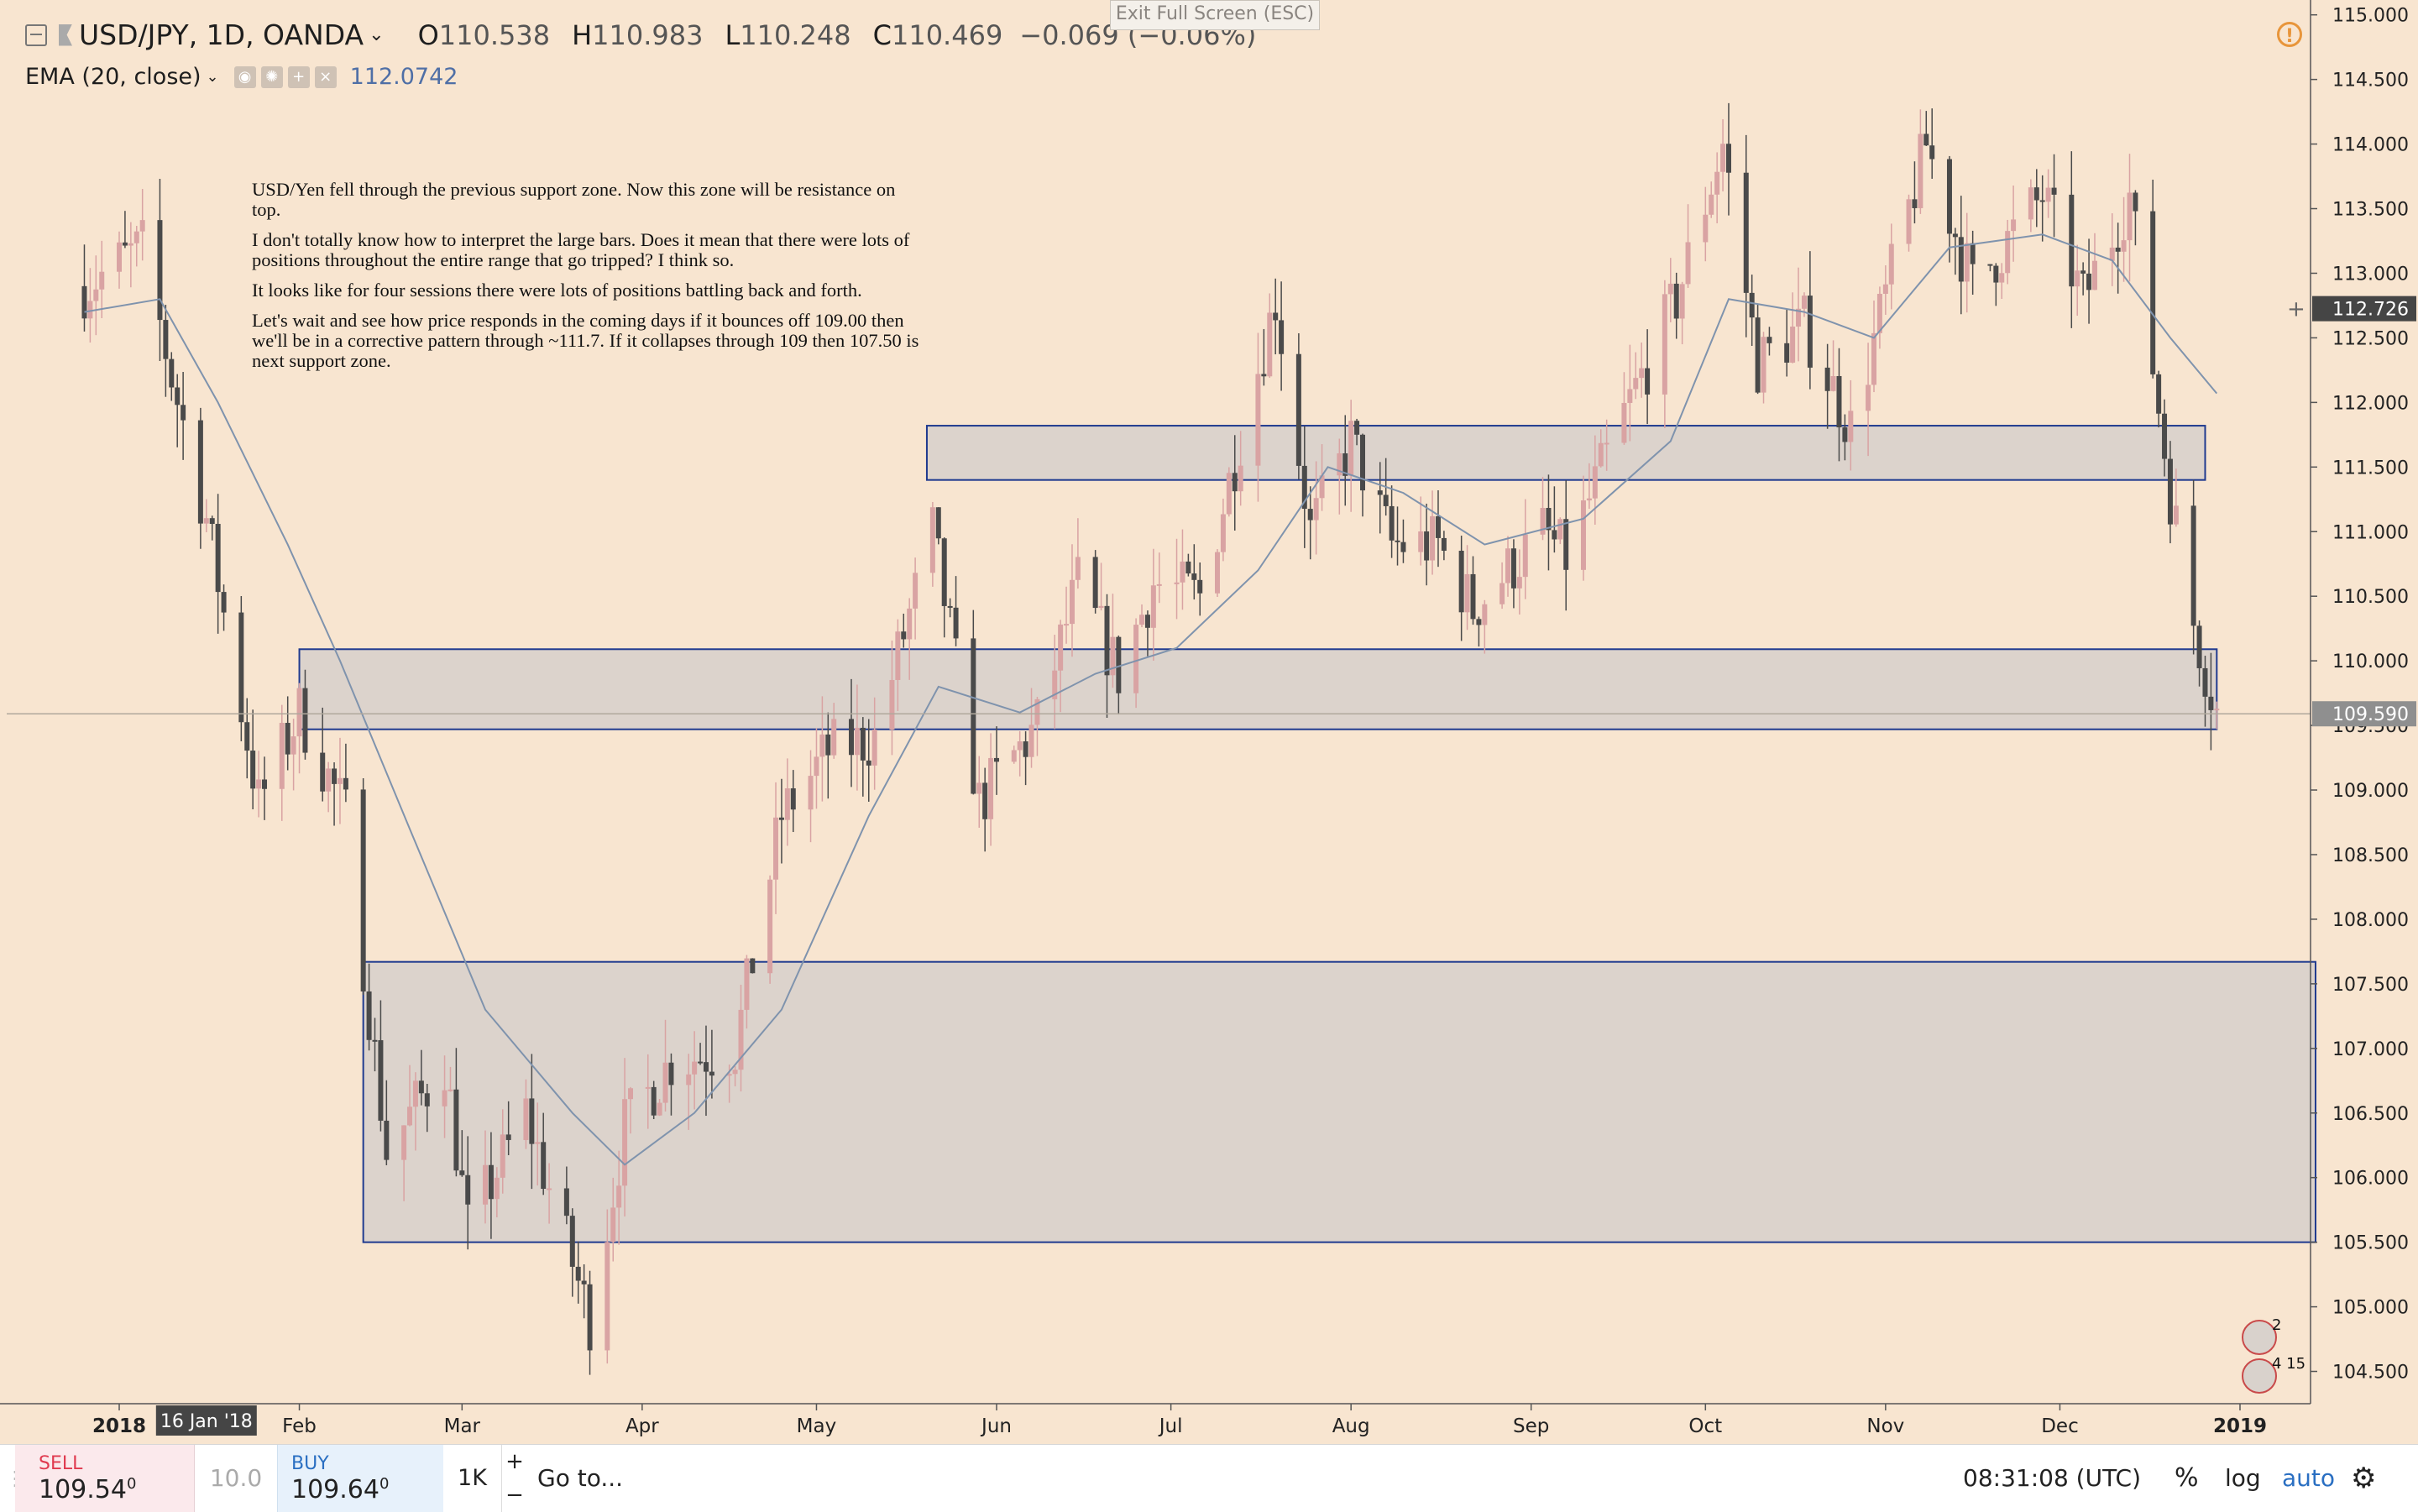 The width and height of the screenshot is (2418, 1512). I want to click on economic-event-icon: 4 15, so click(2273, 1374).